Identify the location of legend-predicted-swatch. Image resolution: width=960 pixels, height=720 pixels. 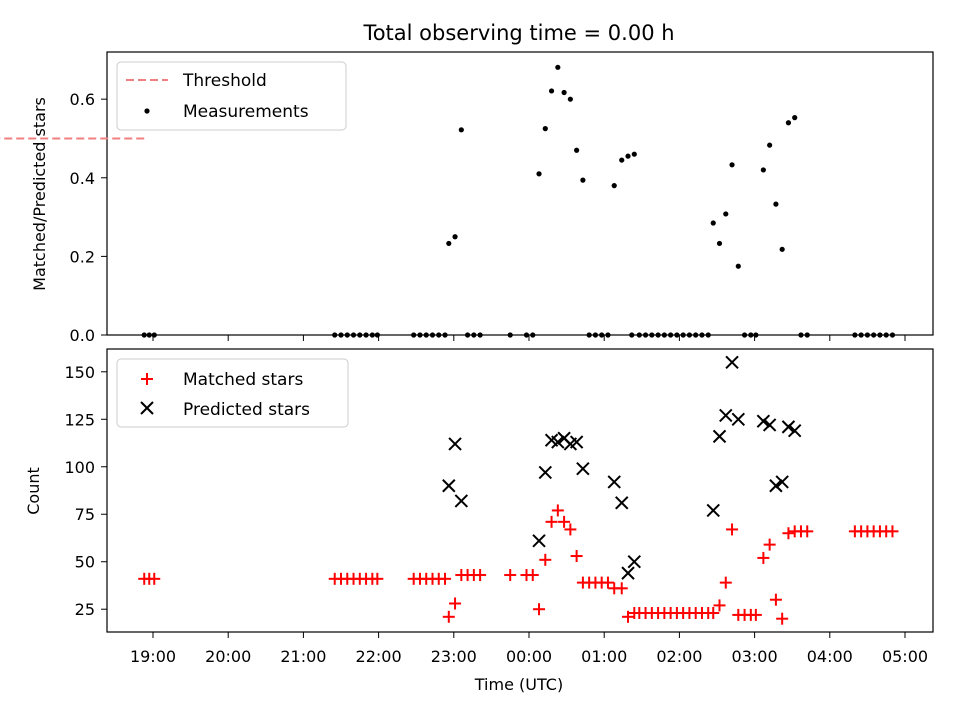
(147, 408).